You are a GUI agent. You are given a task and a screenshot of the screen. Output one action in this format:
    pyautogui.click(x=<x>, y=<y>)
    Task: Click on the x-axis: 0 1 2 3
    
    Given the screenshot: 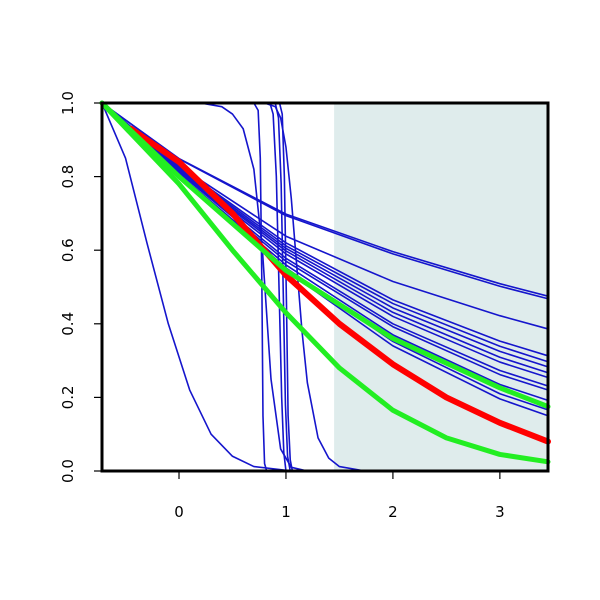 What is the action you would take?
    pyautogui.click(x=339, y=496)
    